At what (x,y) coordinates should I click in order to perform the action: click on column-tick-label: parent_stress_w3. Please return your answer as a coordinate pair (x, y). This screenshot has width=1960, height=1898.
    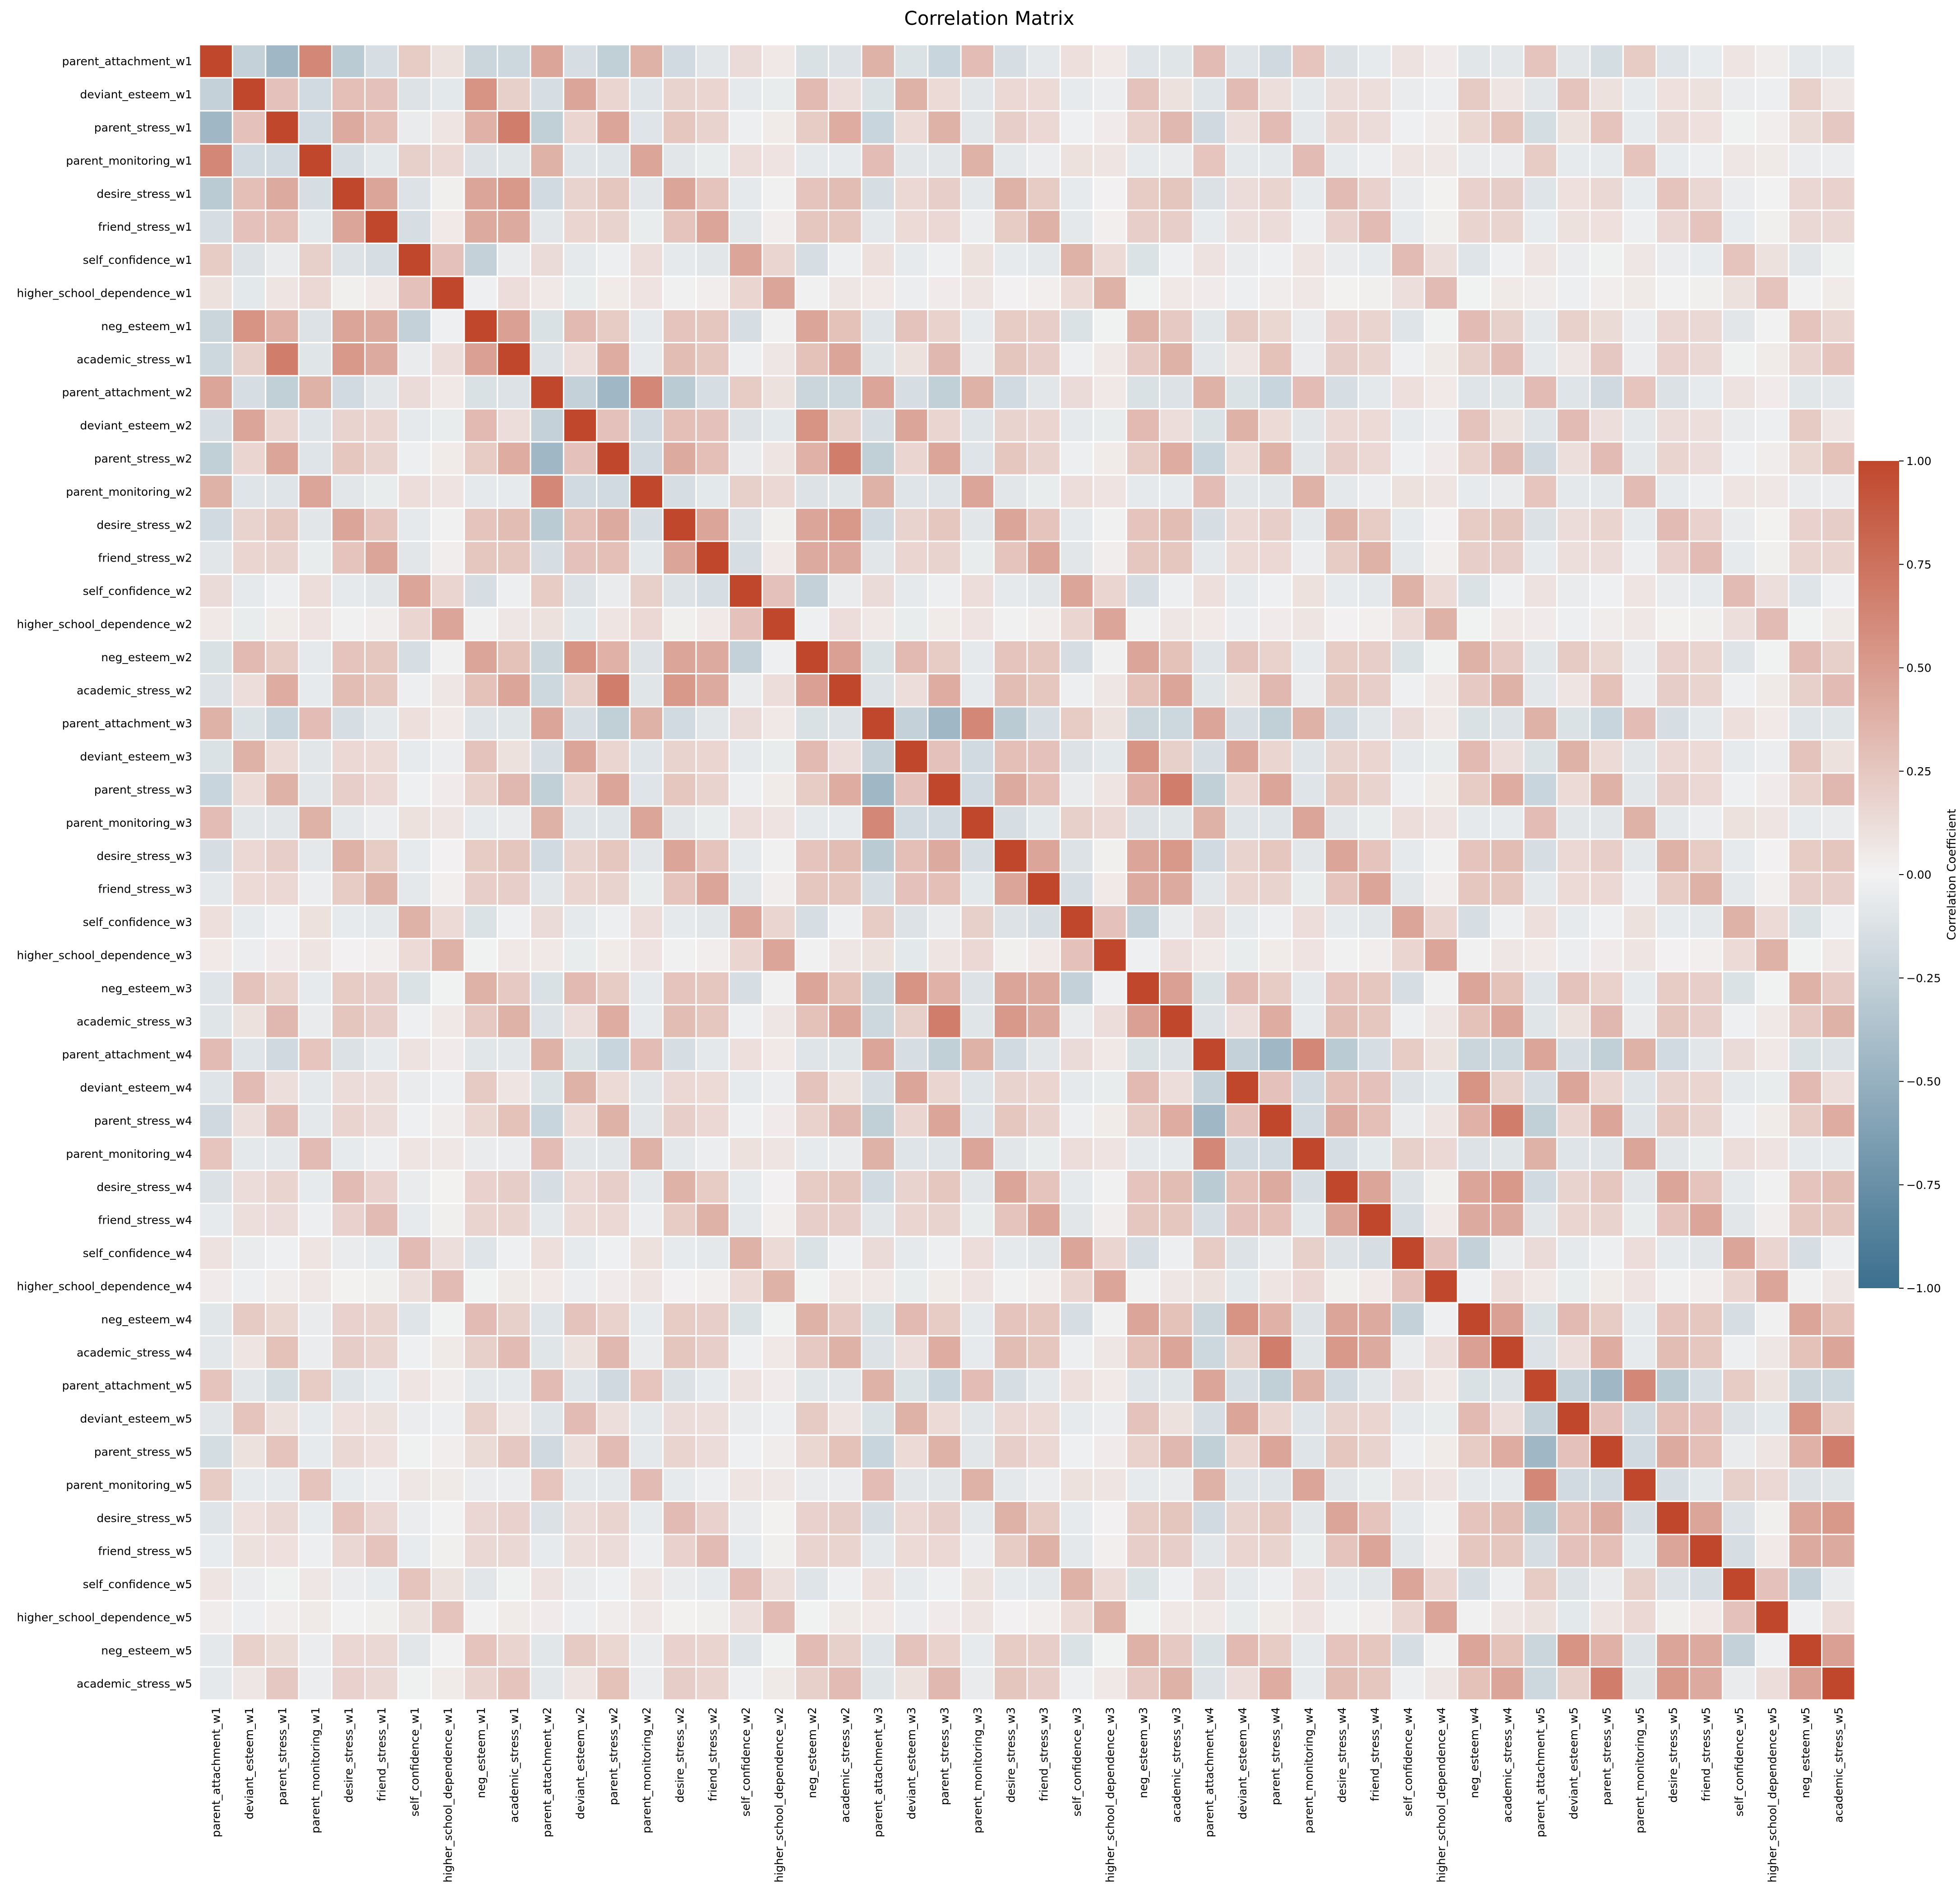
    Looking at the image, I should click on (944, 1756).